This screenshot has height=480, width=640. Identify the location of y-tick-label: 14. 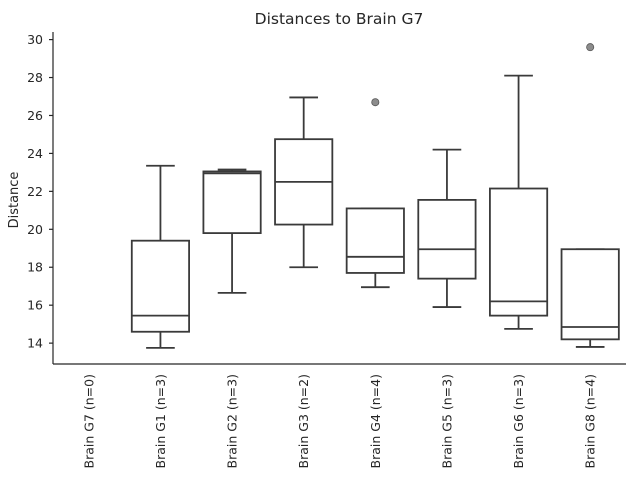
(35, 343).